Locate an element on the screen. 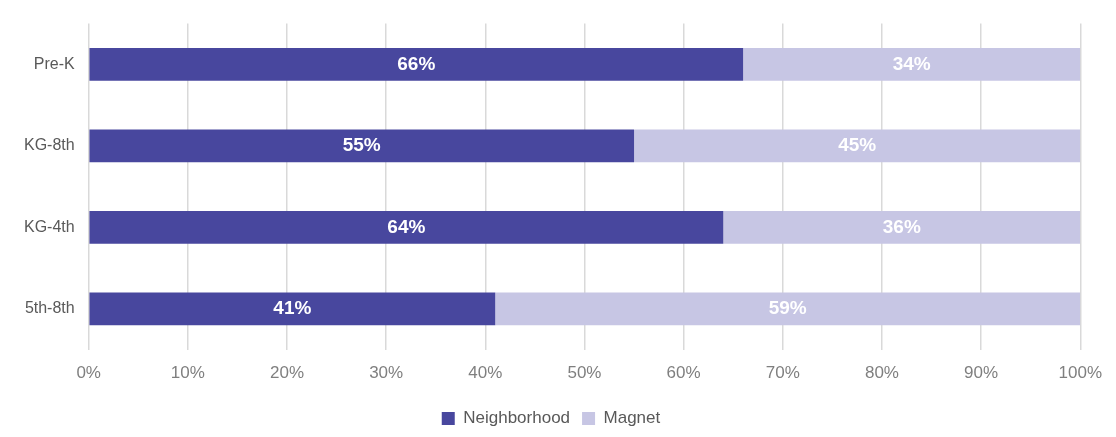 The width and height of the screenshot is (1116, 437). legend-label: Neighborhood is located at coordinates (517, 418).